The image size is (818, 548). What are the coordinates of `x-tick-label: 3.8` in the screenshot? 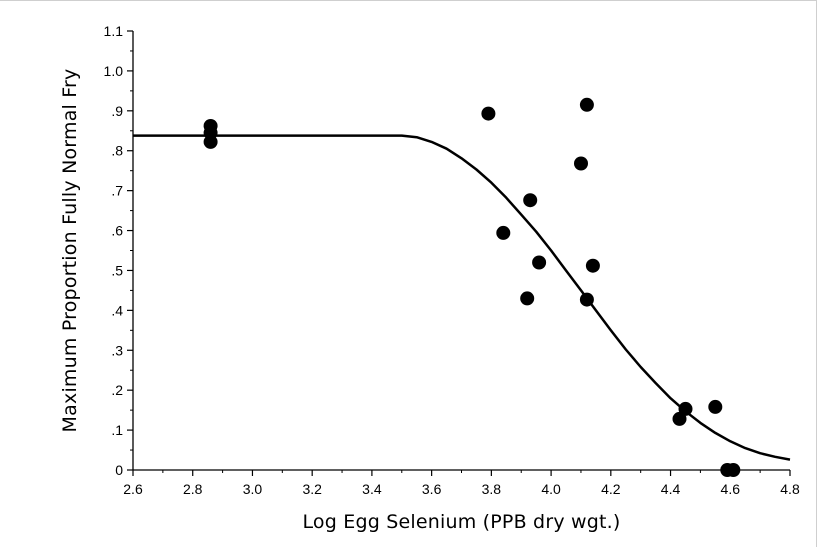 It's located at (492, 489).